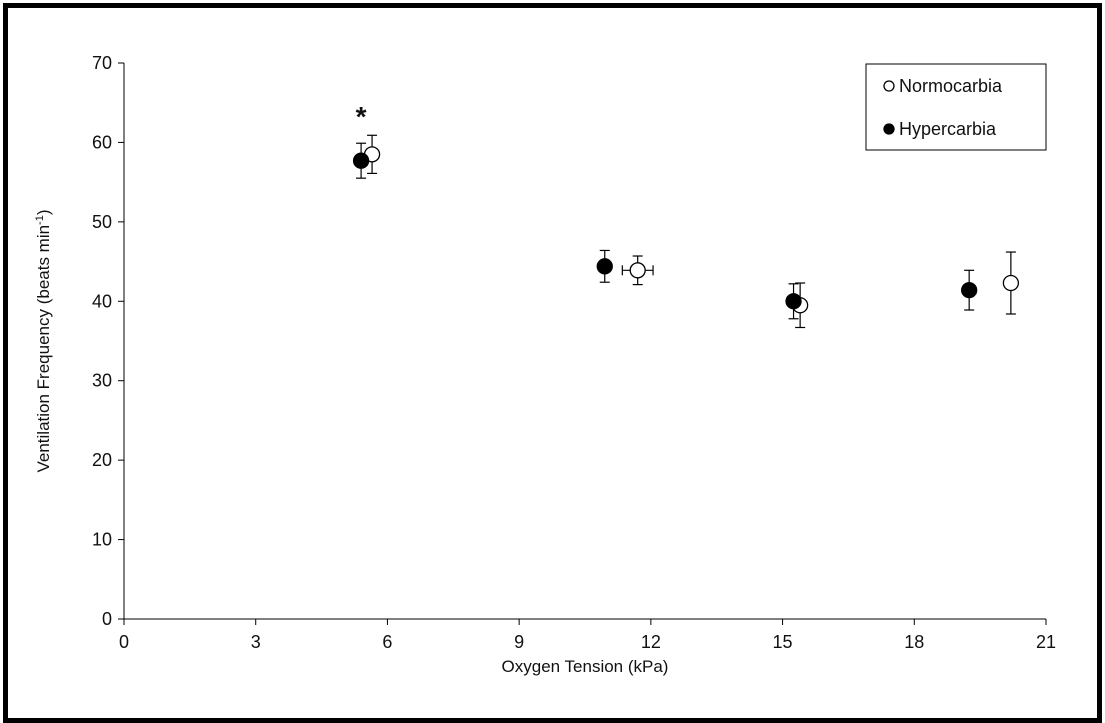 The width and height of the screenshot is (1105, 723). I want to click on y-axis-label-end: ), so click(43, 212).